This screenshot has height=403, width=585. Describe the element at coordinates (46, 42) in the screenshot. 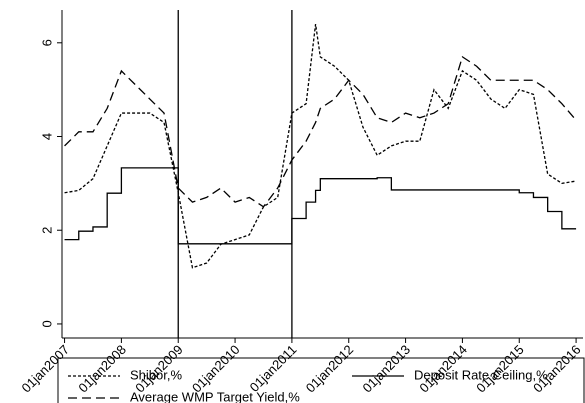

I see `y-tick-label: 6` at that location.